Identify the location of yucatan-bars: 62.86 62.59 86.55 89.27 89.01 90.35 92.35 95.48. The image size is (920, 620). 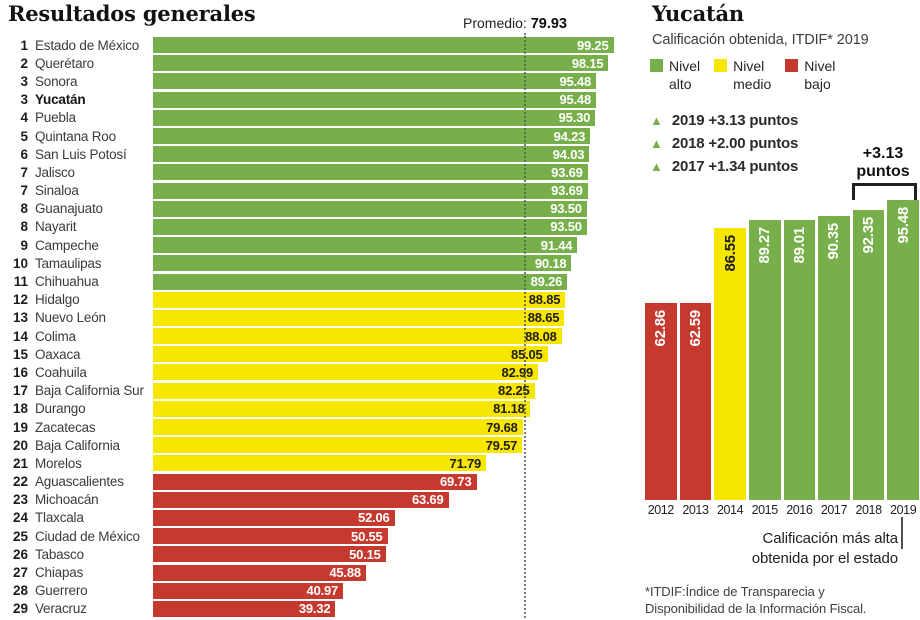
(782, 350).